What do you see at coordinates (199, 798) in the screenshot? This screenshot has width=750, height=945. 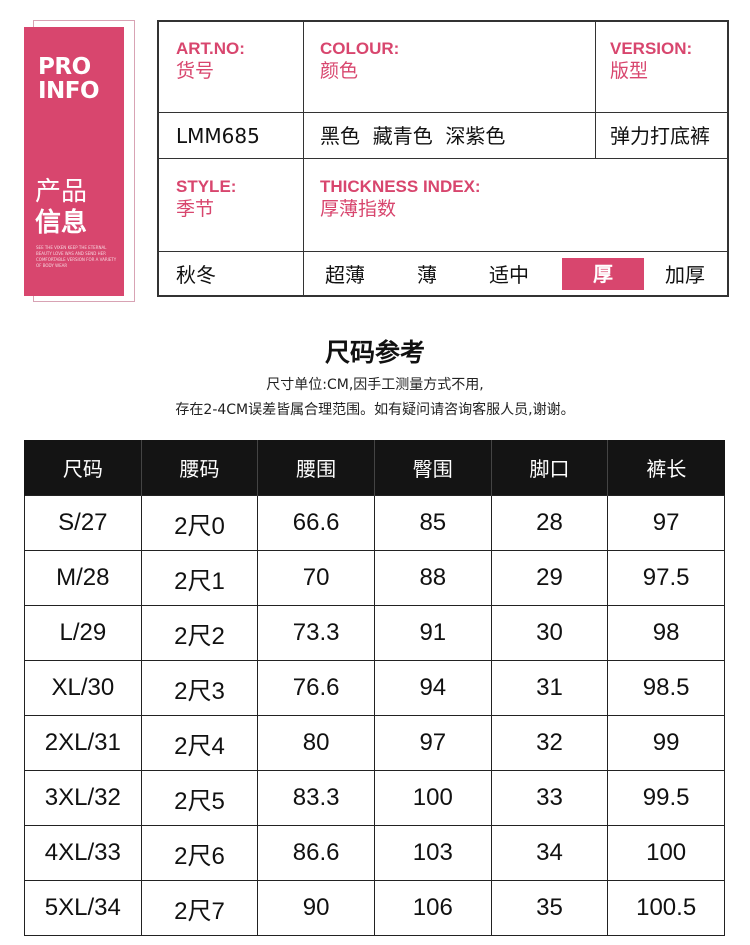 I see `table-cell: 2尺5` at bounding box center [199, 798].